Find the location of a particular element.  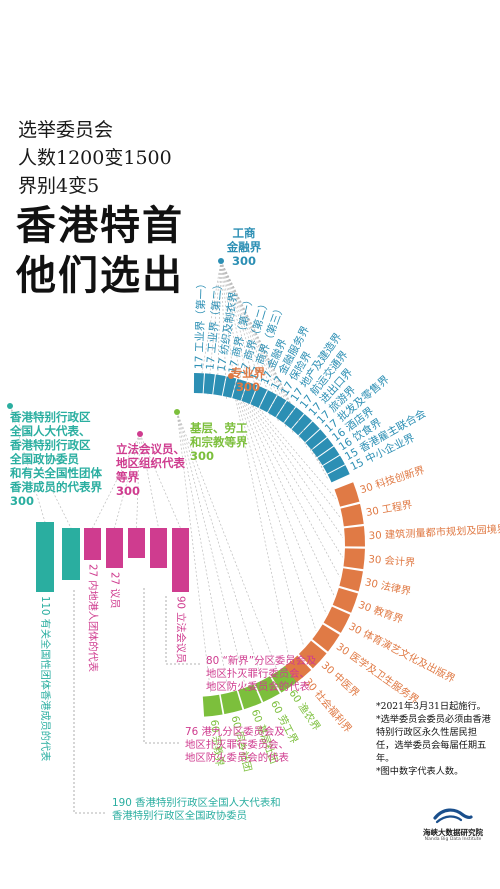

group-hub-dots is located at coordinates (120, 347).